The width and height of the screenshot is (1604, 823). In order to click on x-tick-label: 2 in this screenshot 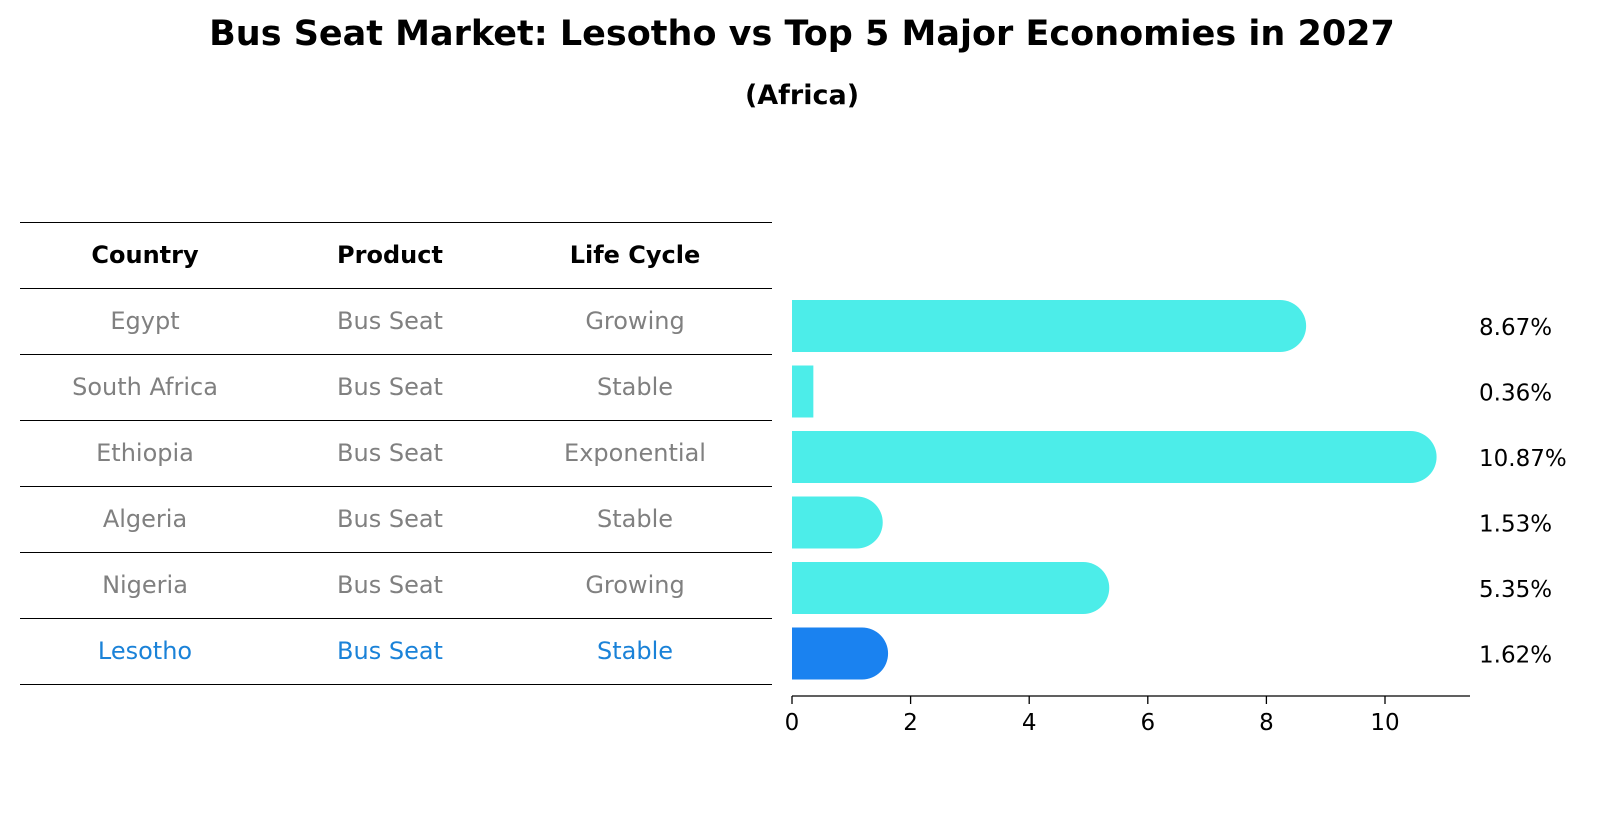, I will do `click(910, 723)`.